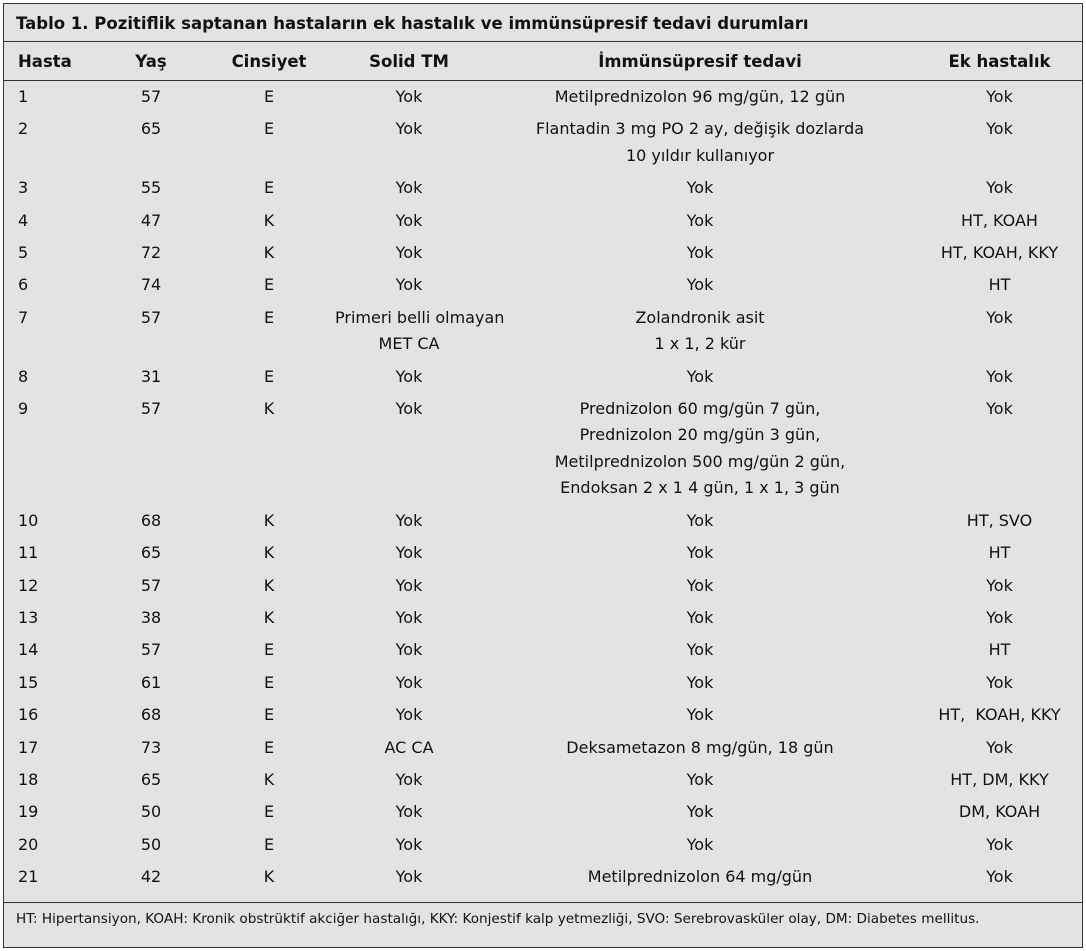 This screenshot has height=951, width=1086. I want to click on table-cell: Deksametazon 8 mg/gün, 18 gün, so click(700, 747).